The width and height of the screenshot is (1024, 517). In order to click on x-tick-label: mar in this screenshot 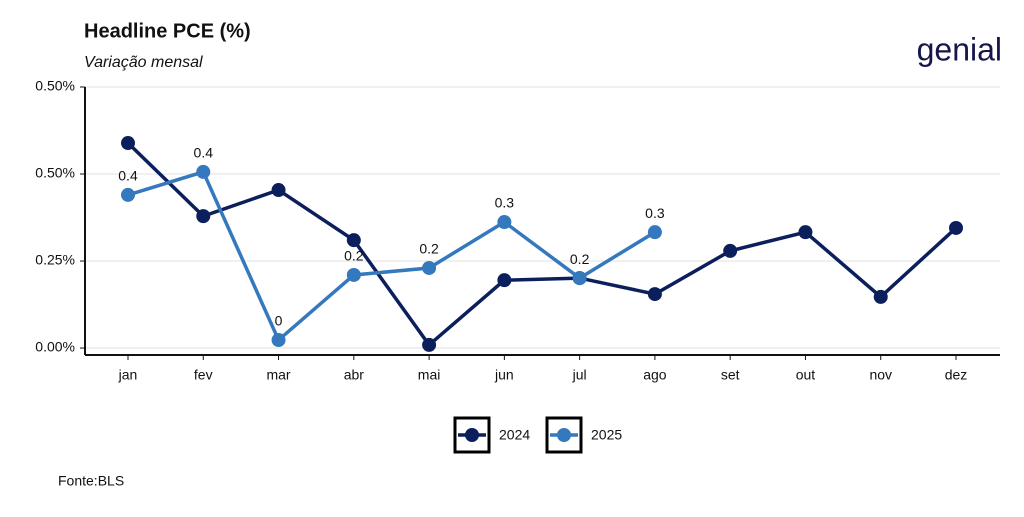, I will do `click(278, 375)`.